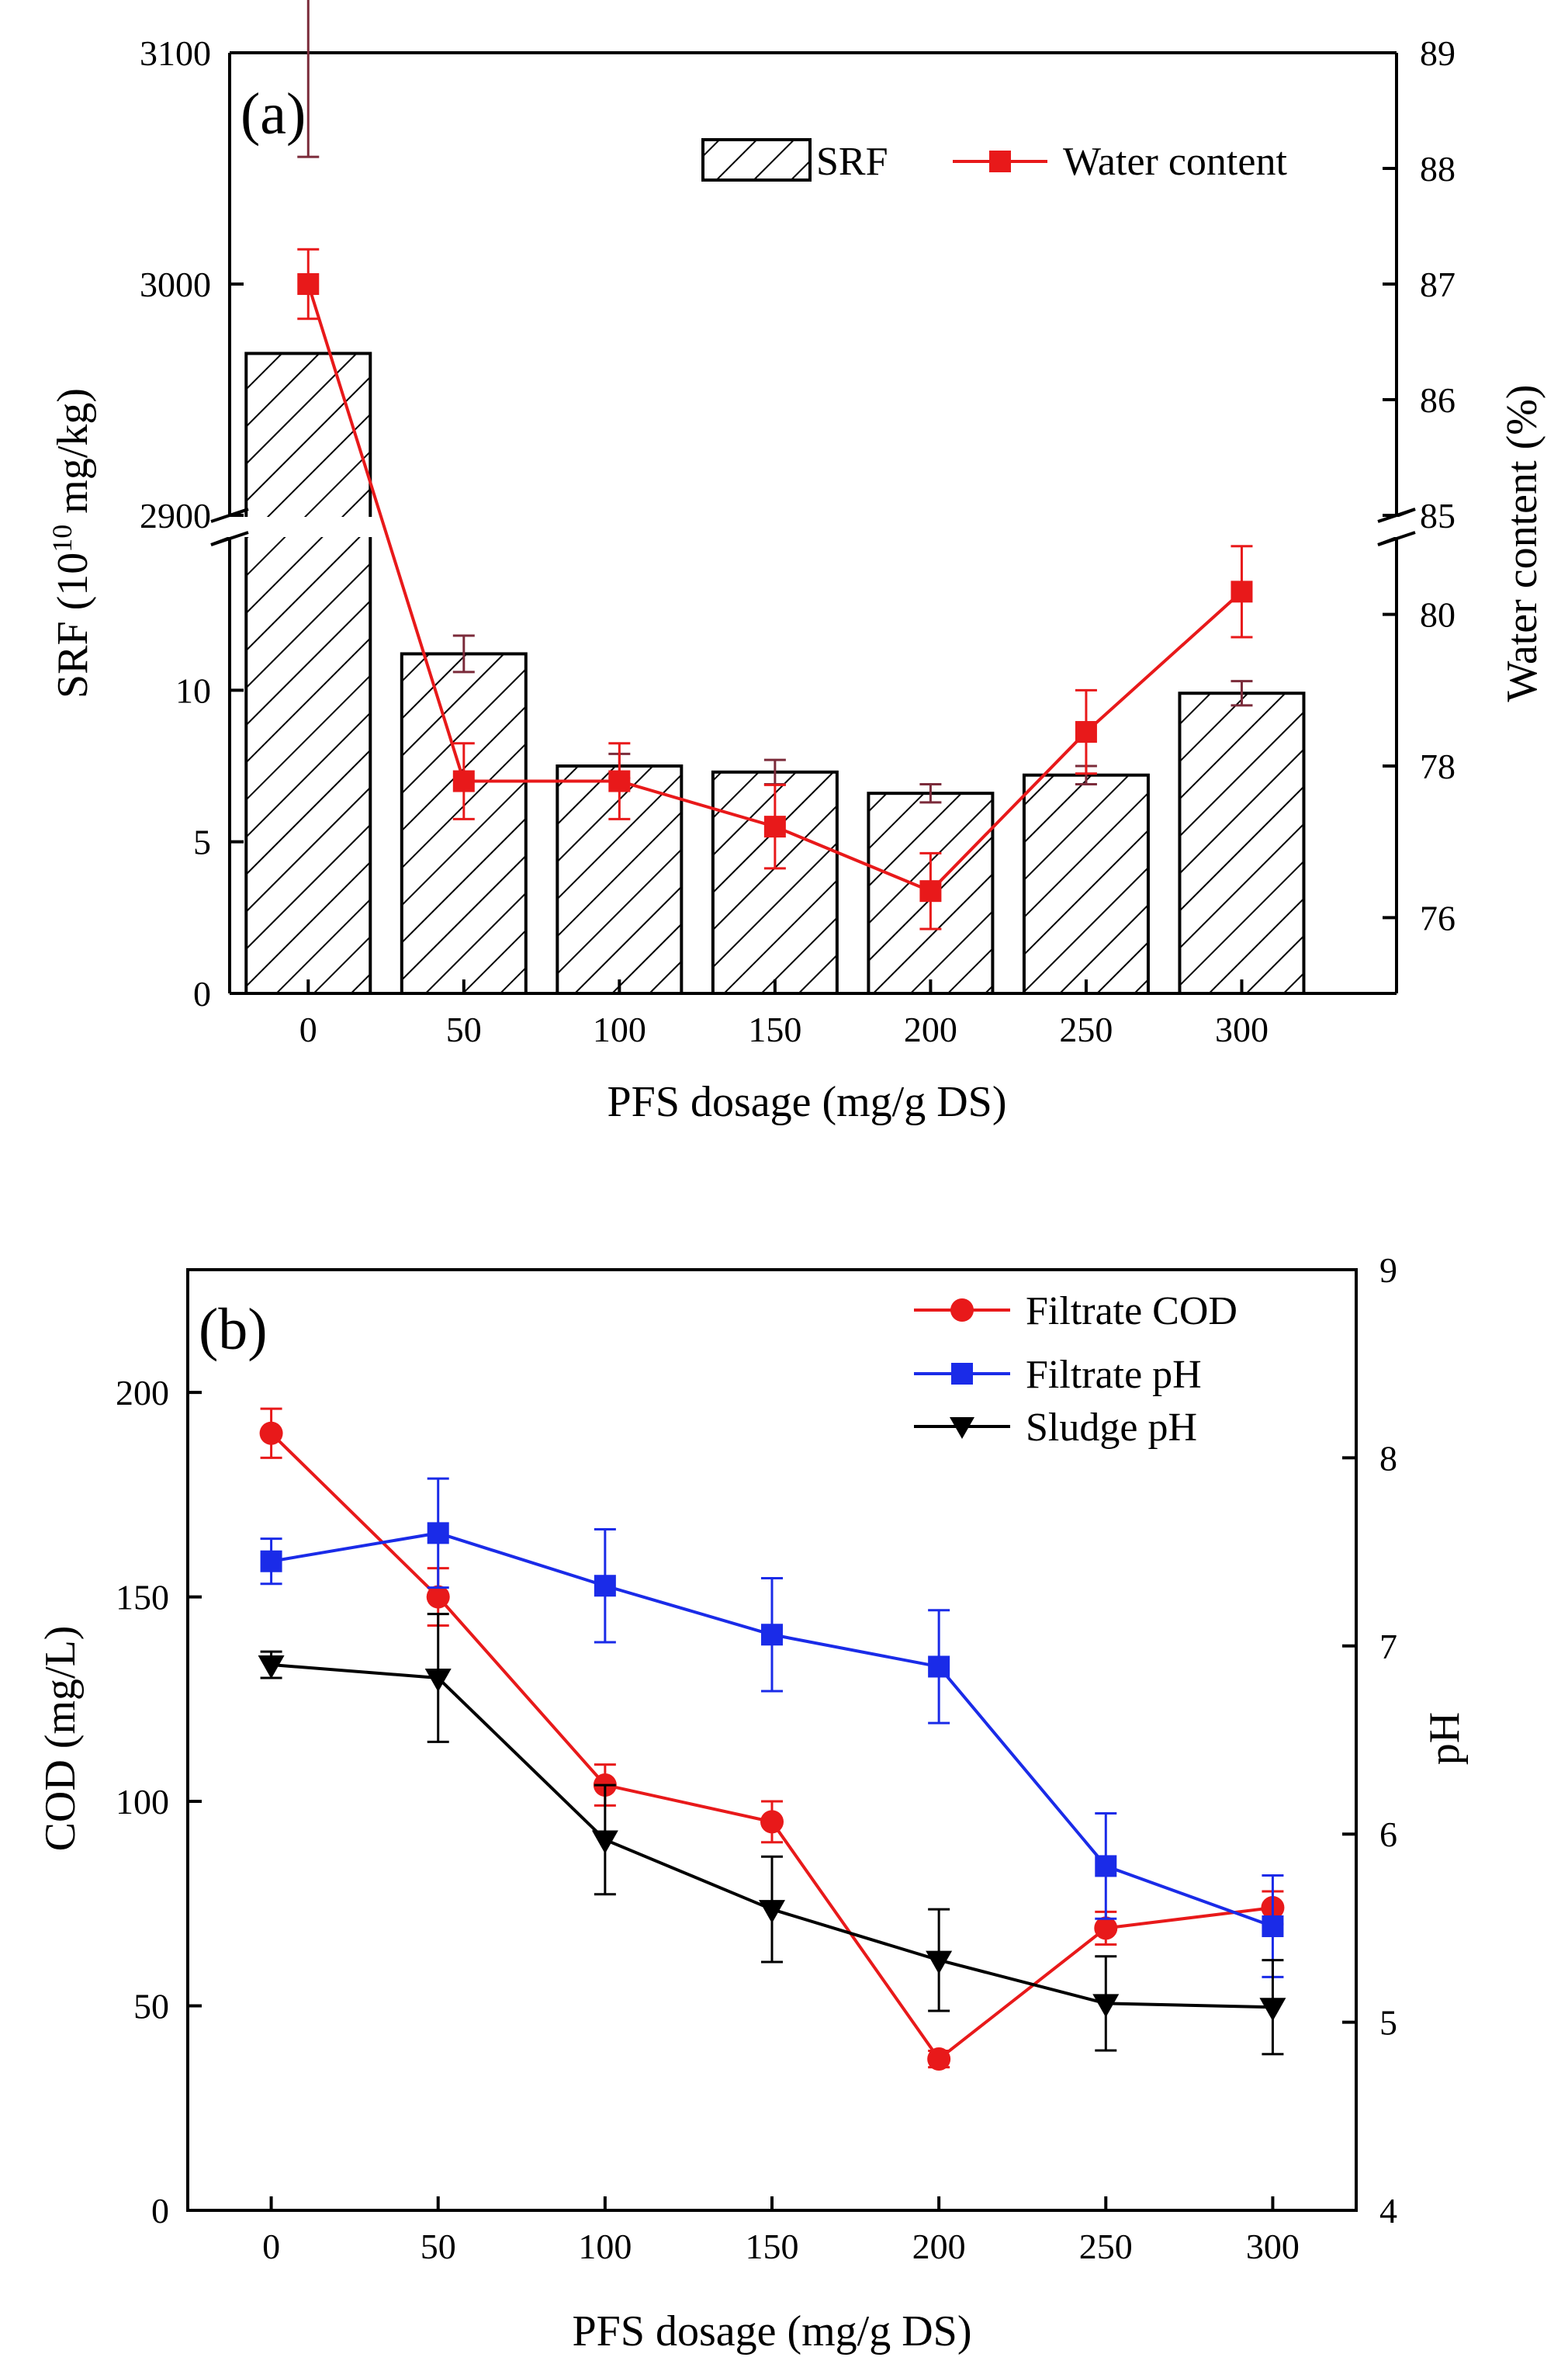 The width and height of the screenshot is (1568, 2364). What do you see at coordinates (1438, 284) in the screenshot?
I see `right-tick-label: 87` at bounding box center [1438, 284].